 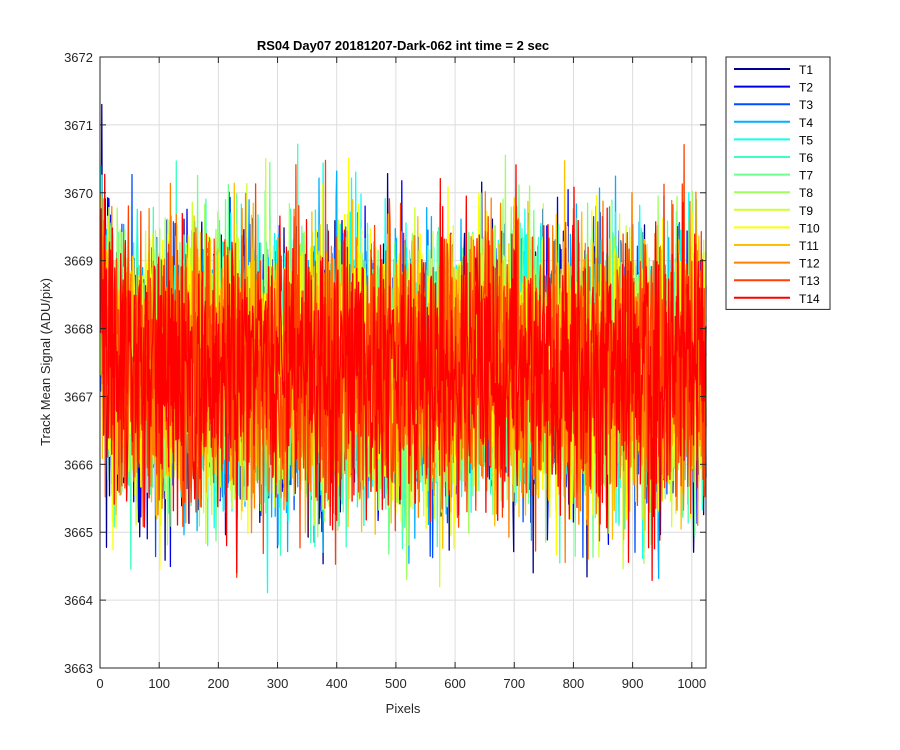 I want to click on y-tick-label: 3664, so click(x=78, y=600).